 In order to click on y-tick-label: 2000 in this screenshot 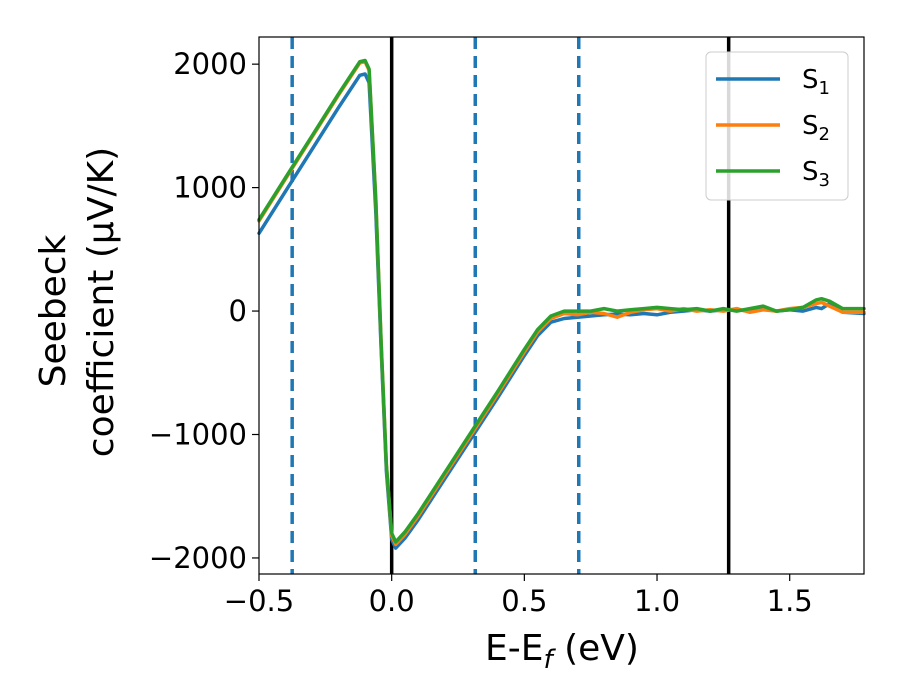, I will do `click(210, 64)`.